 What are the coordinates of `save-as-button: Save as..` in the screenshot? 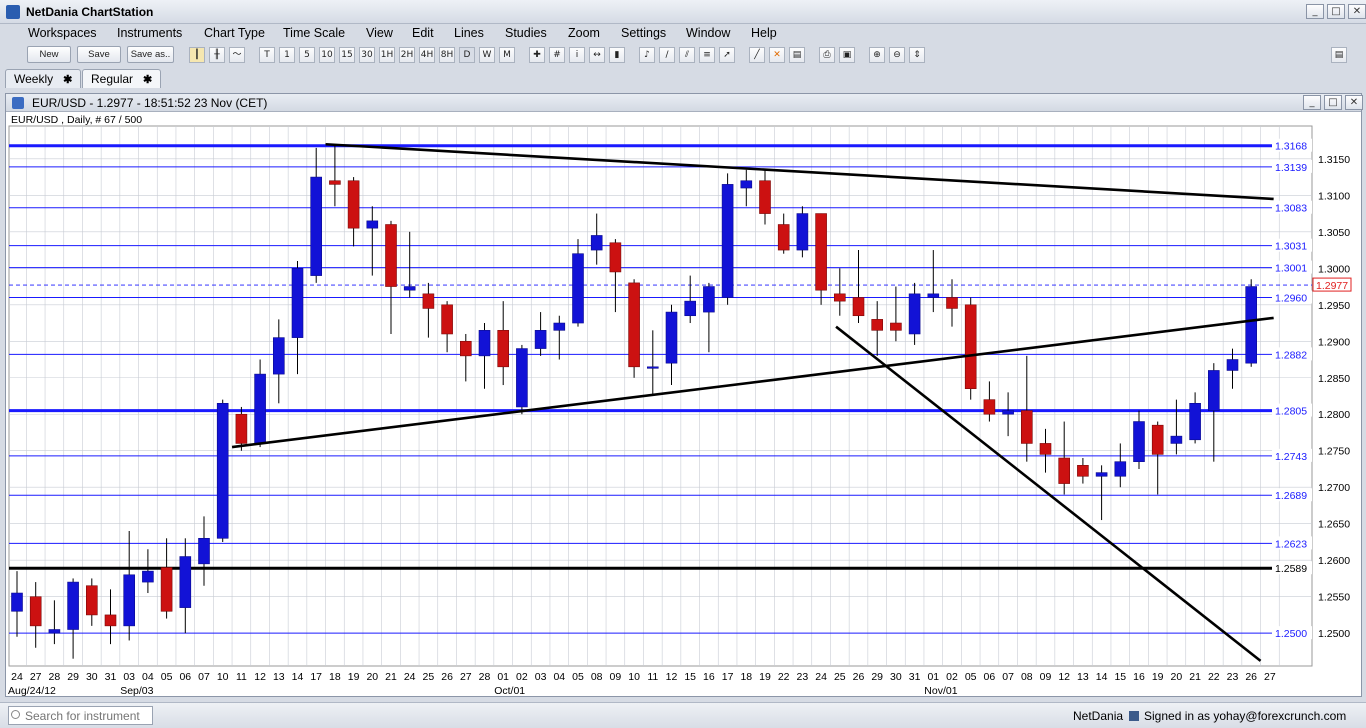 It's located at (150, 54).